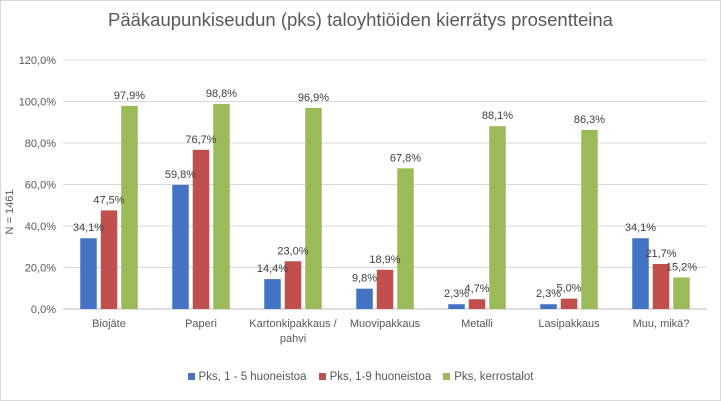 The height and width of the screenshot is (401, 721). Describe the element at coordinates (477, 324) in the screenshot. I see `x-tick-label: Metalli` at that location.